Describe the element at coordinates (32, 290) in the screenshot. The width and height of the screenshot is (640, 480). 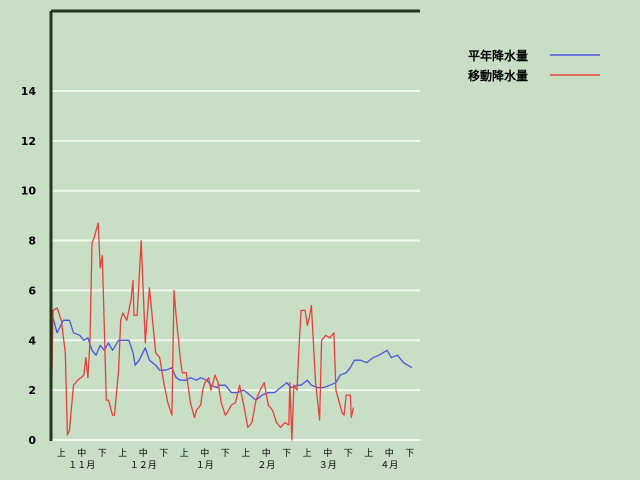
I see `y-tick-label: 6` at that location.